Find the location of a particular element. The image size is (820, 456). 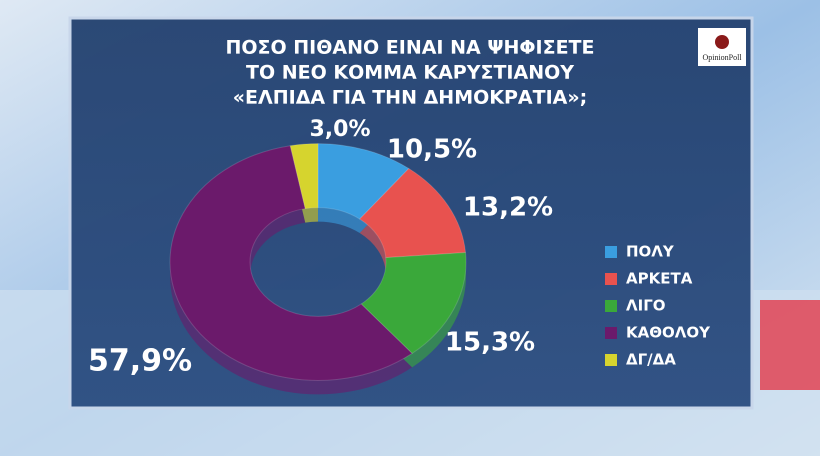

legend-label: ΚΑΘΟΛΟΥ is located at coordinates (668, 333).